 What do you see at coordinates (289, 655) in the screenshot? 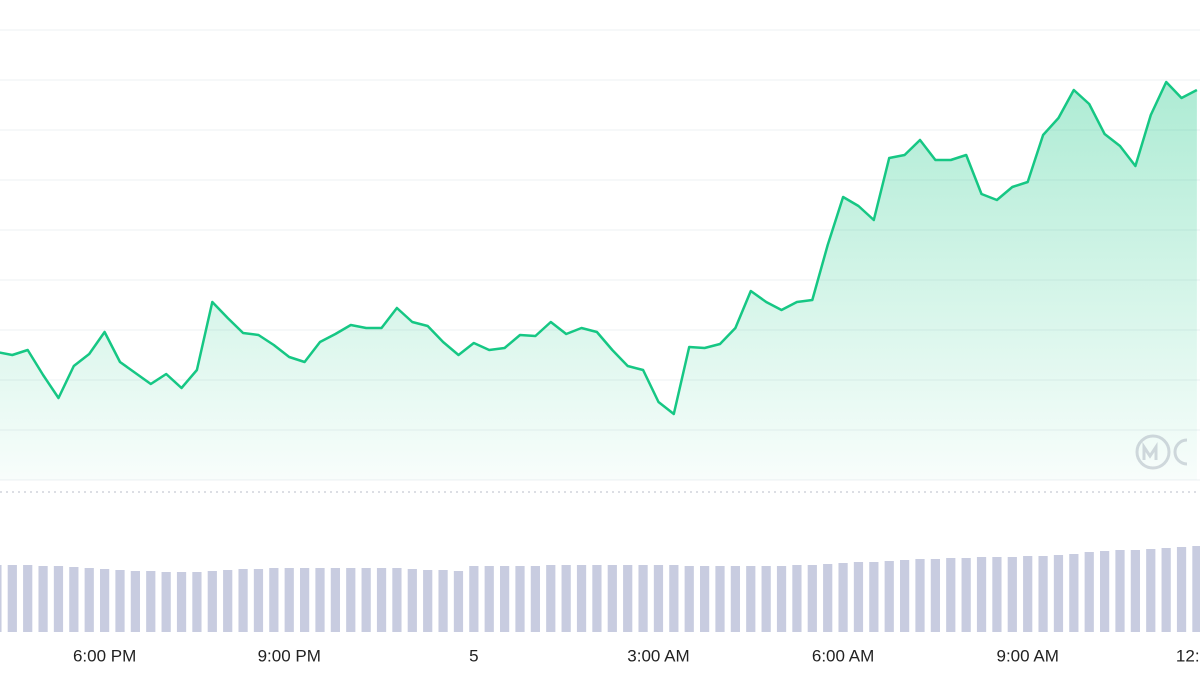
I see `x-tick-label: 9:00 PM` at bounding box center [289, 655].